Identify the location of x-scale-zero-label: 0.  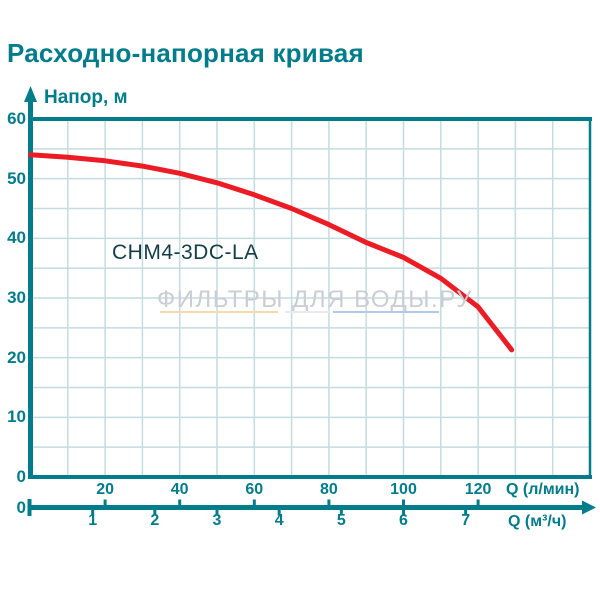
(21, 507).